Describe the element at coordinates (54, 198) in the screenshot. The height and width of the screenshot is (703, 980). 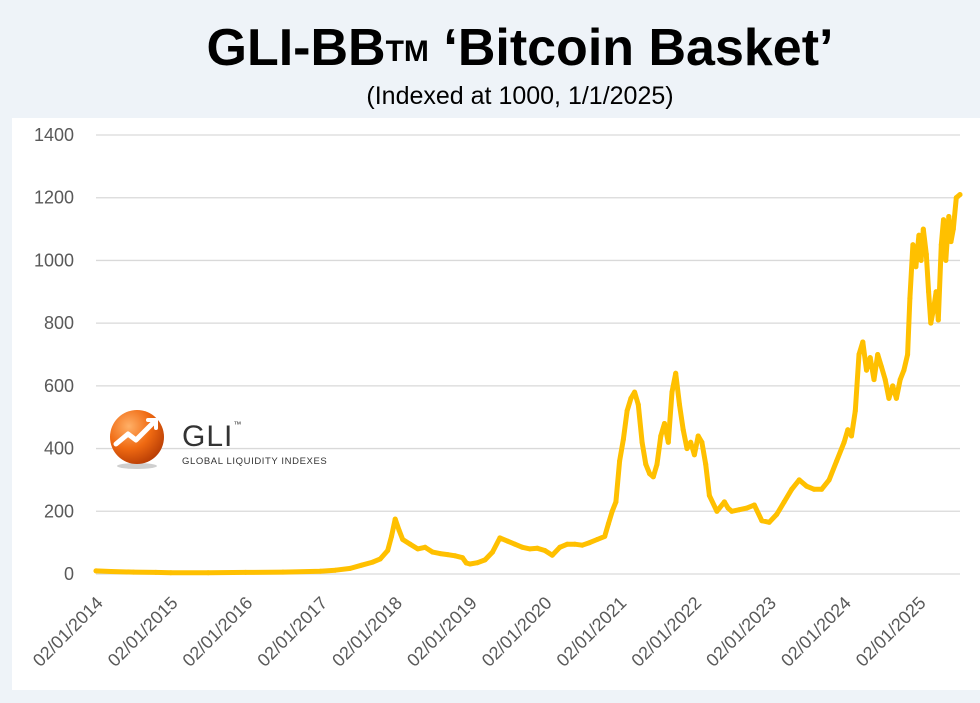
I see `y-tick-label-1200: 1200` at that location.